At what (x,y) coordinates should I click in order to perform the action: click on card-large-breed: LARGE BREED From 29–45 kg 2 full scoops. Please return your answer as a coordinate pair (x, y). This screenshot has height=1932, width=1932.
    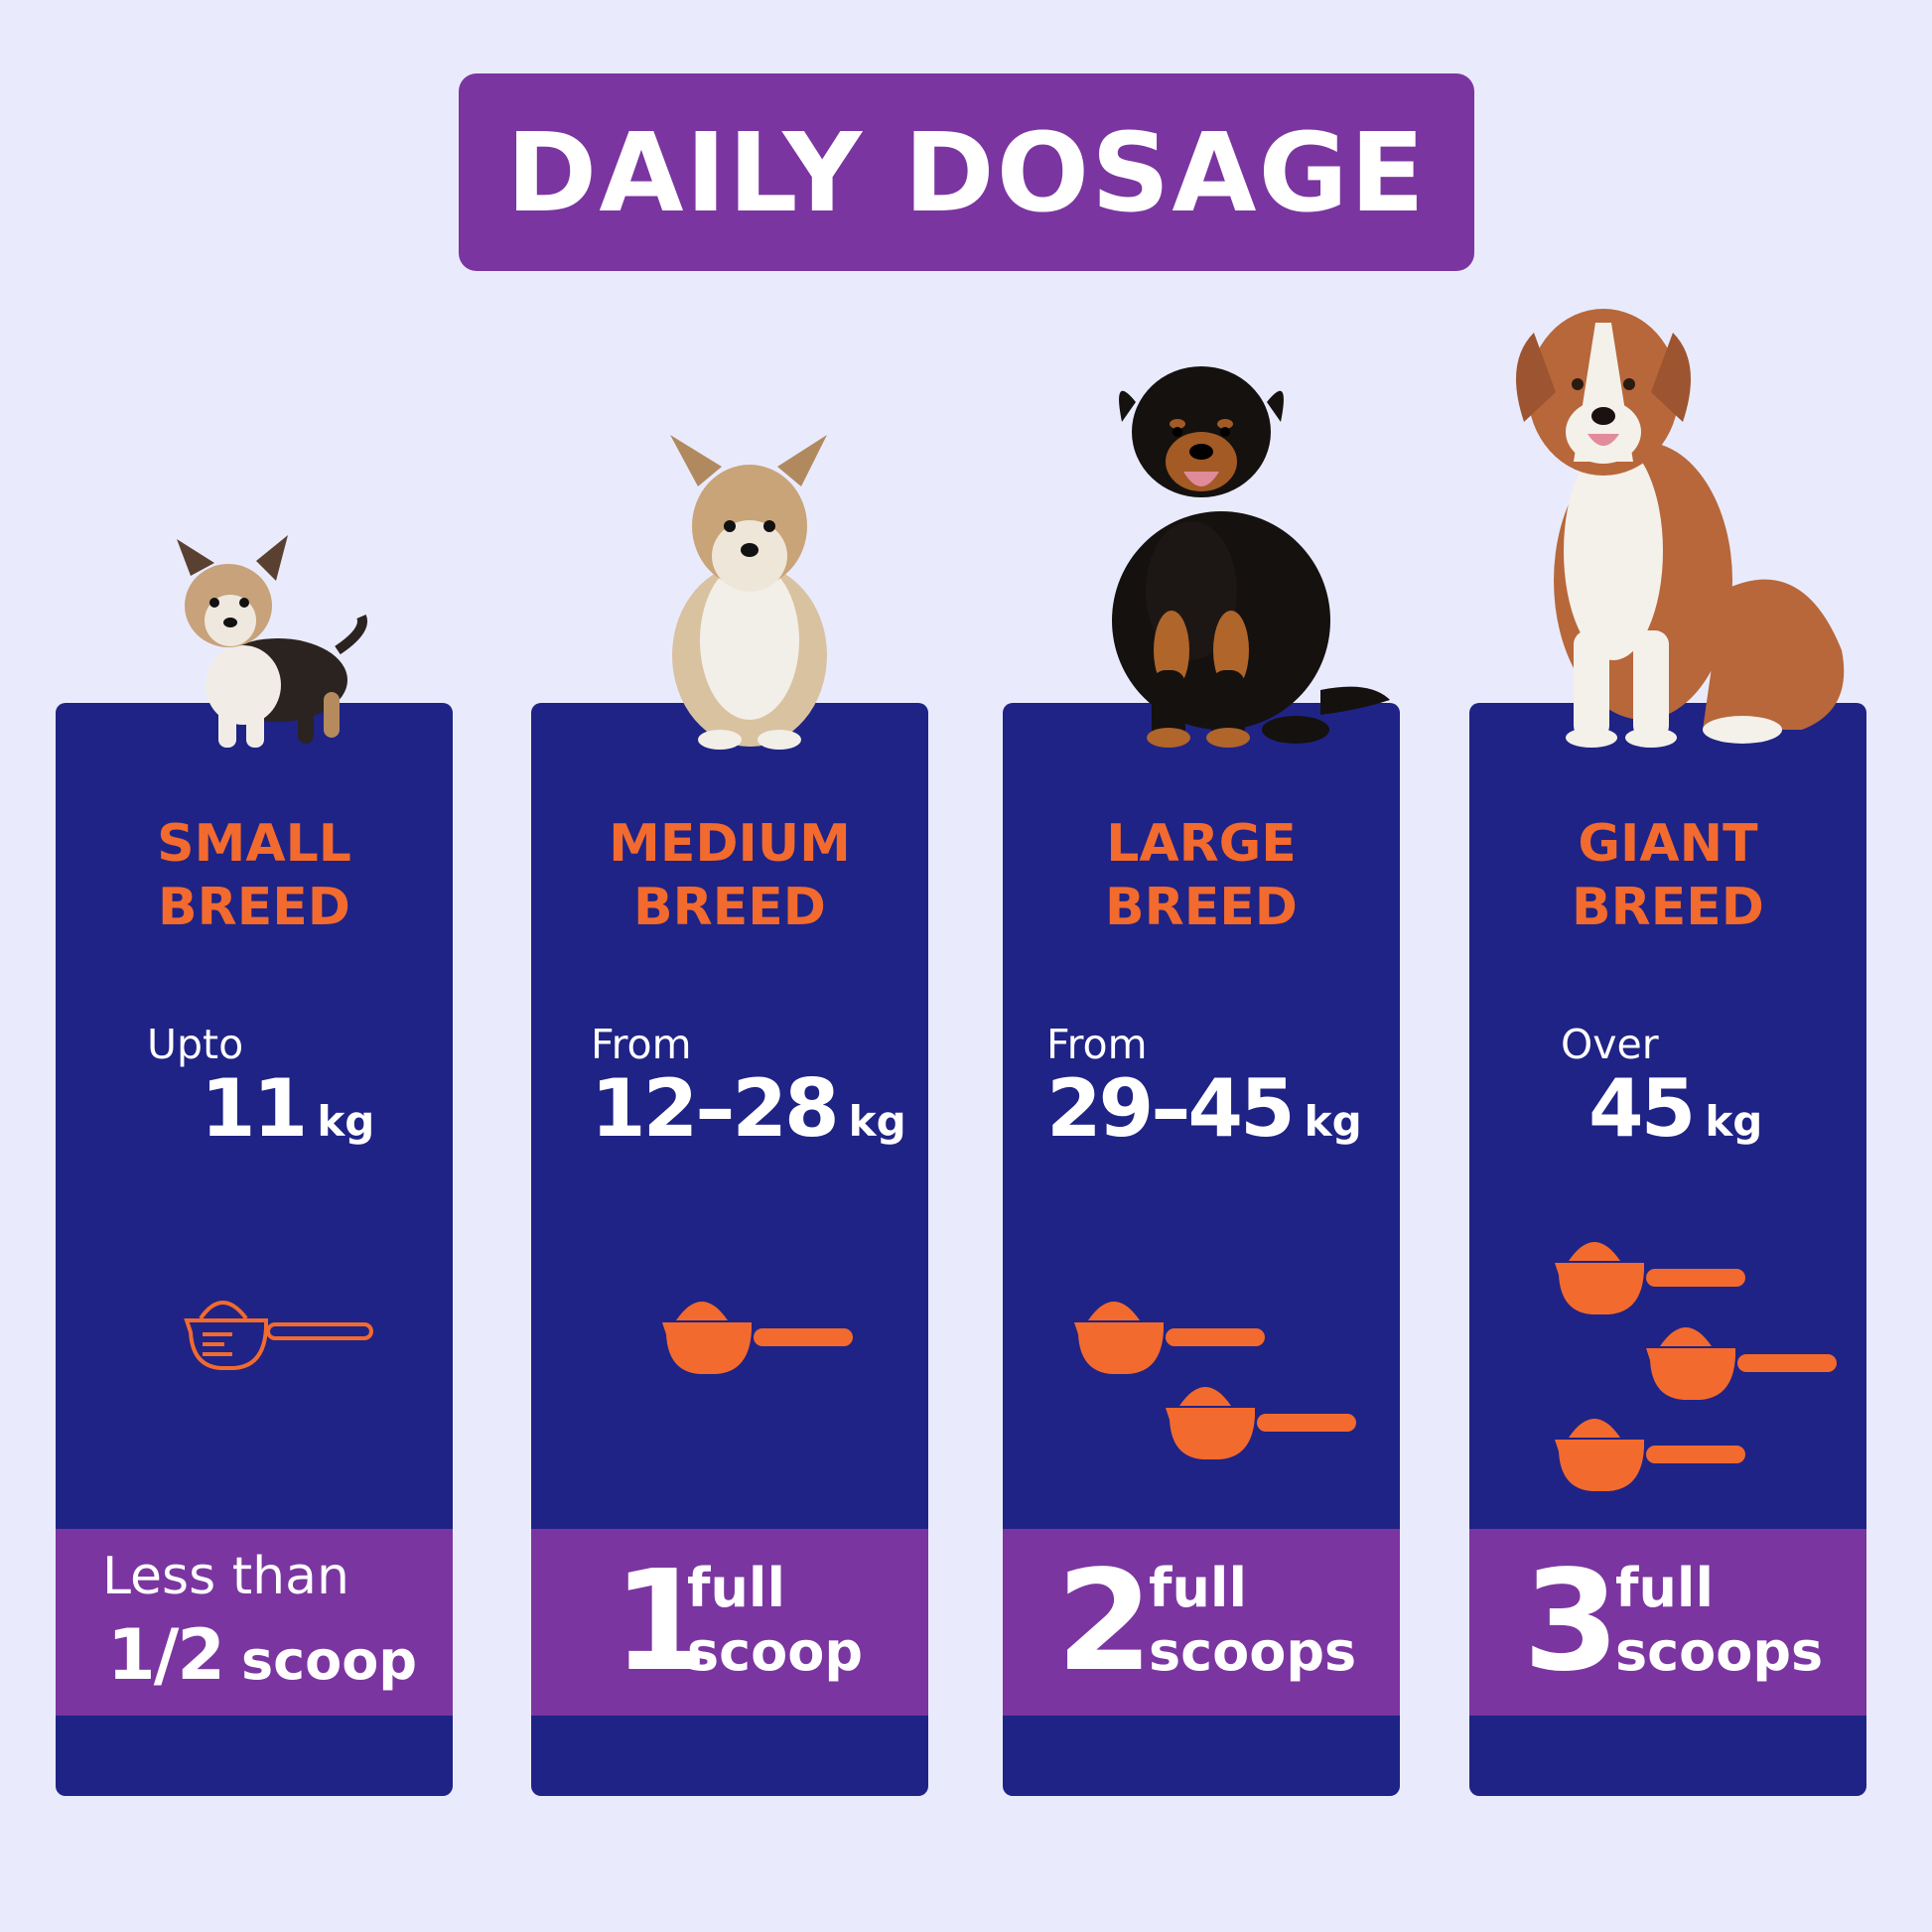
    Looking at the image, I should click on (1201, 1249).